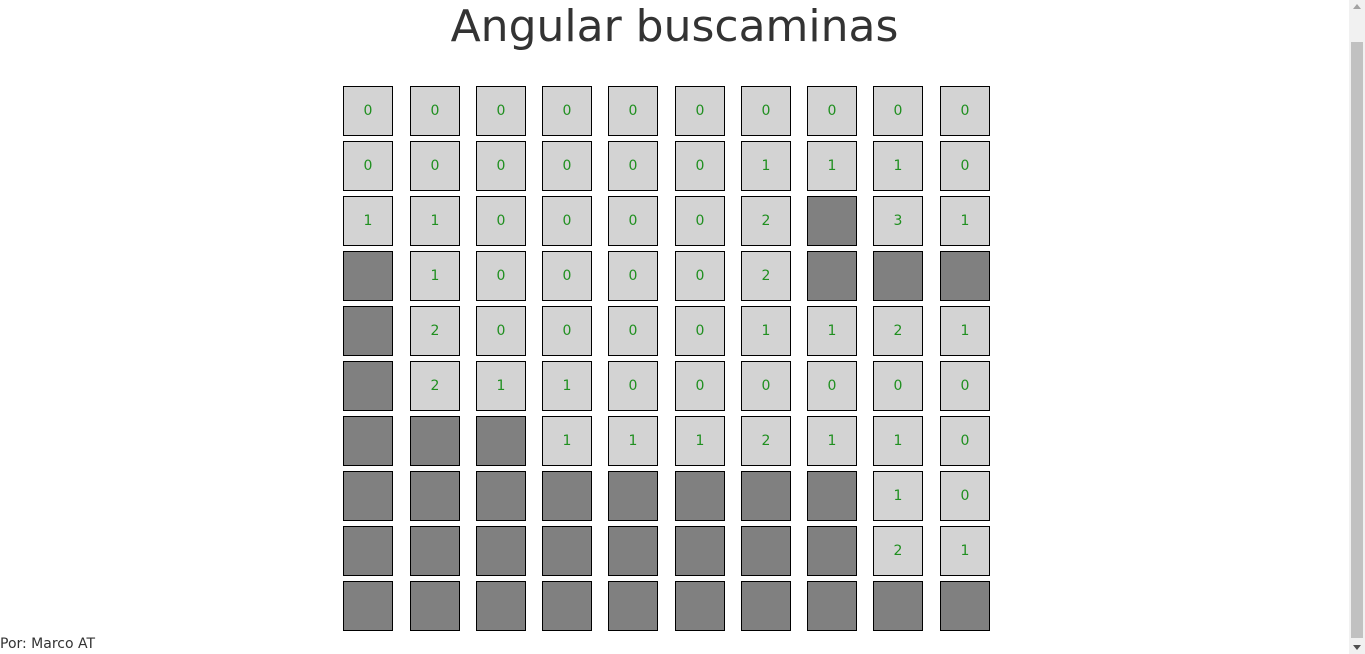 Image resolution: width=1365 pixels, height=654 pixels. Describe the element at coordinates (1357, 327) in the screenshot. I see `vertical-scrollbar` at that location.